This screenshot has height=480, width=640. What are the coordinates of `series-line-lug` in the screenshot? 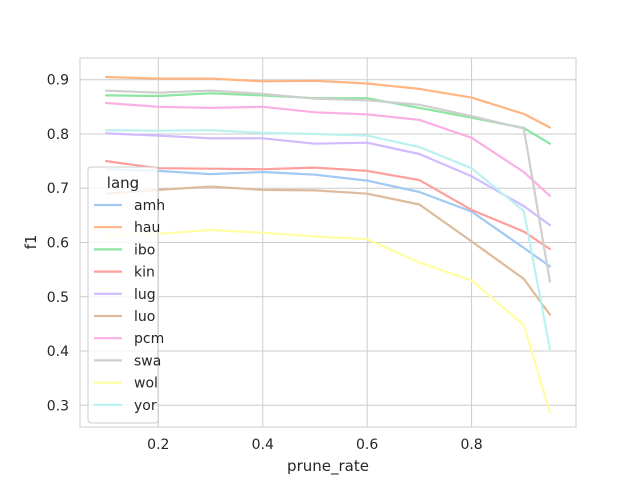 It's located at (328, 179).